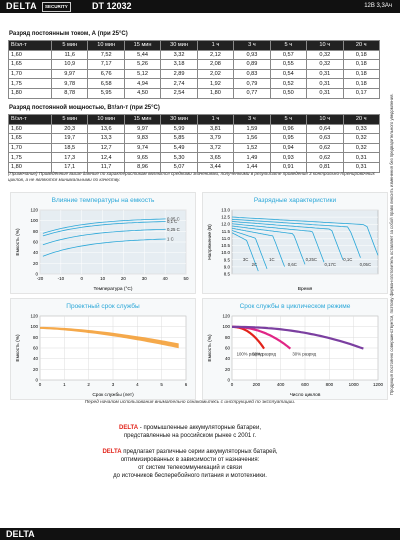 The width and height of the screenshot is (400, 540). What do you see at coordinates (378, 384) in the screenshot?
I see `x-tick-label: 1200` at bounding box center [378, 384].